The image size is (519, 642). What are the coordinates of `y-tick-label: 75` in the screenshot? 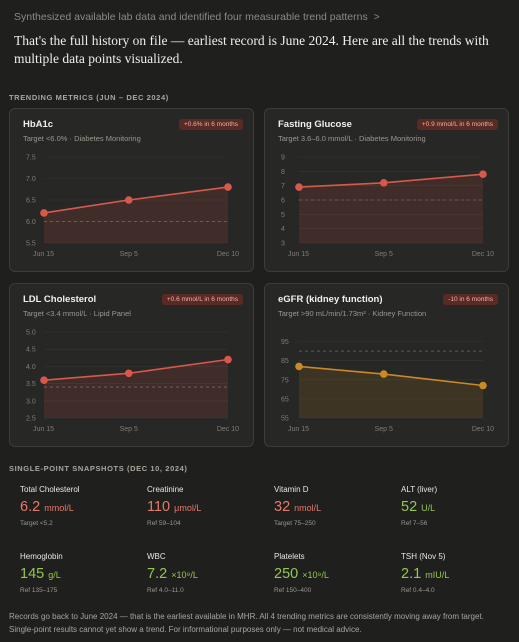 It's located at (285, 380).